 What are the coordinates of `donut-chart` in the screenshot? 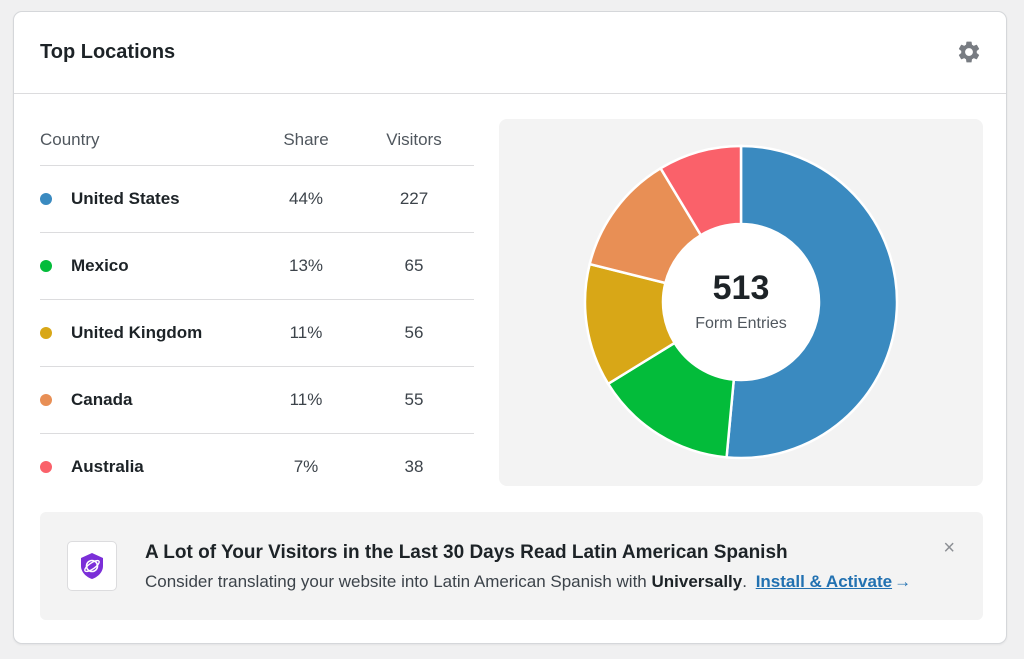 It's located at (741, 302).